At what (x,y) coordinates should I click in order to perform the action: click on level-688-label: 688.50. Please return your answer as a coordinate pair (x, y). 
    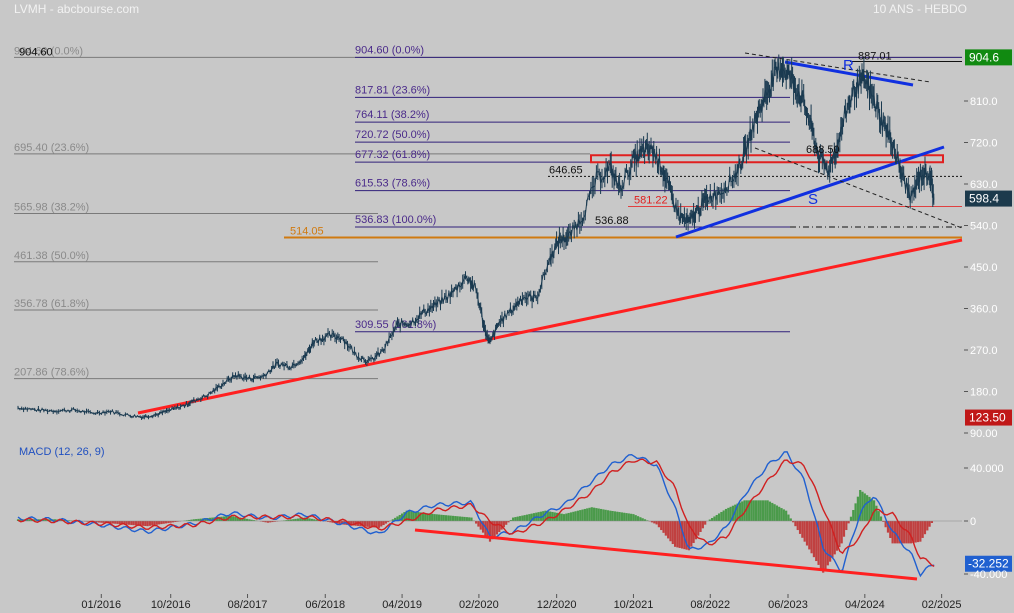
    Looking at the image, I should click on (823, 150).